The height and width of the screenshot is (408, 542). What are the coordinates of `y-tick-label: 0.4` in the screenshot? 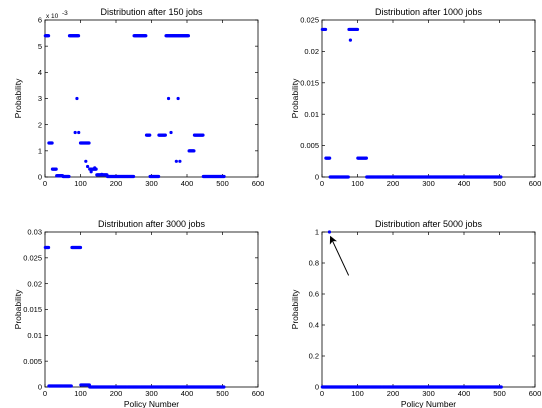 It's located at (314, 325).